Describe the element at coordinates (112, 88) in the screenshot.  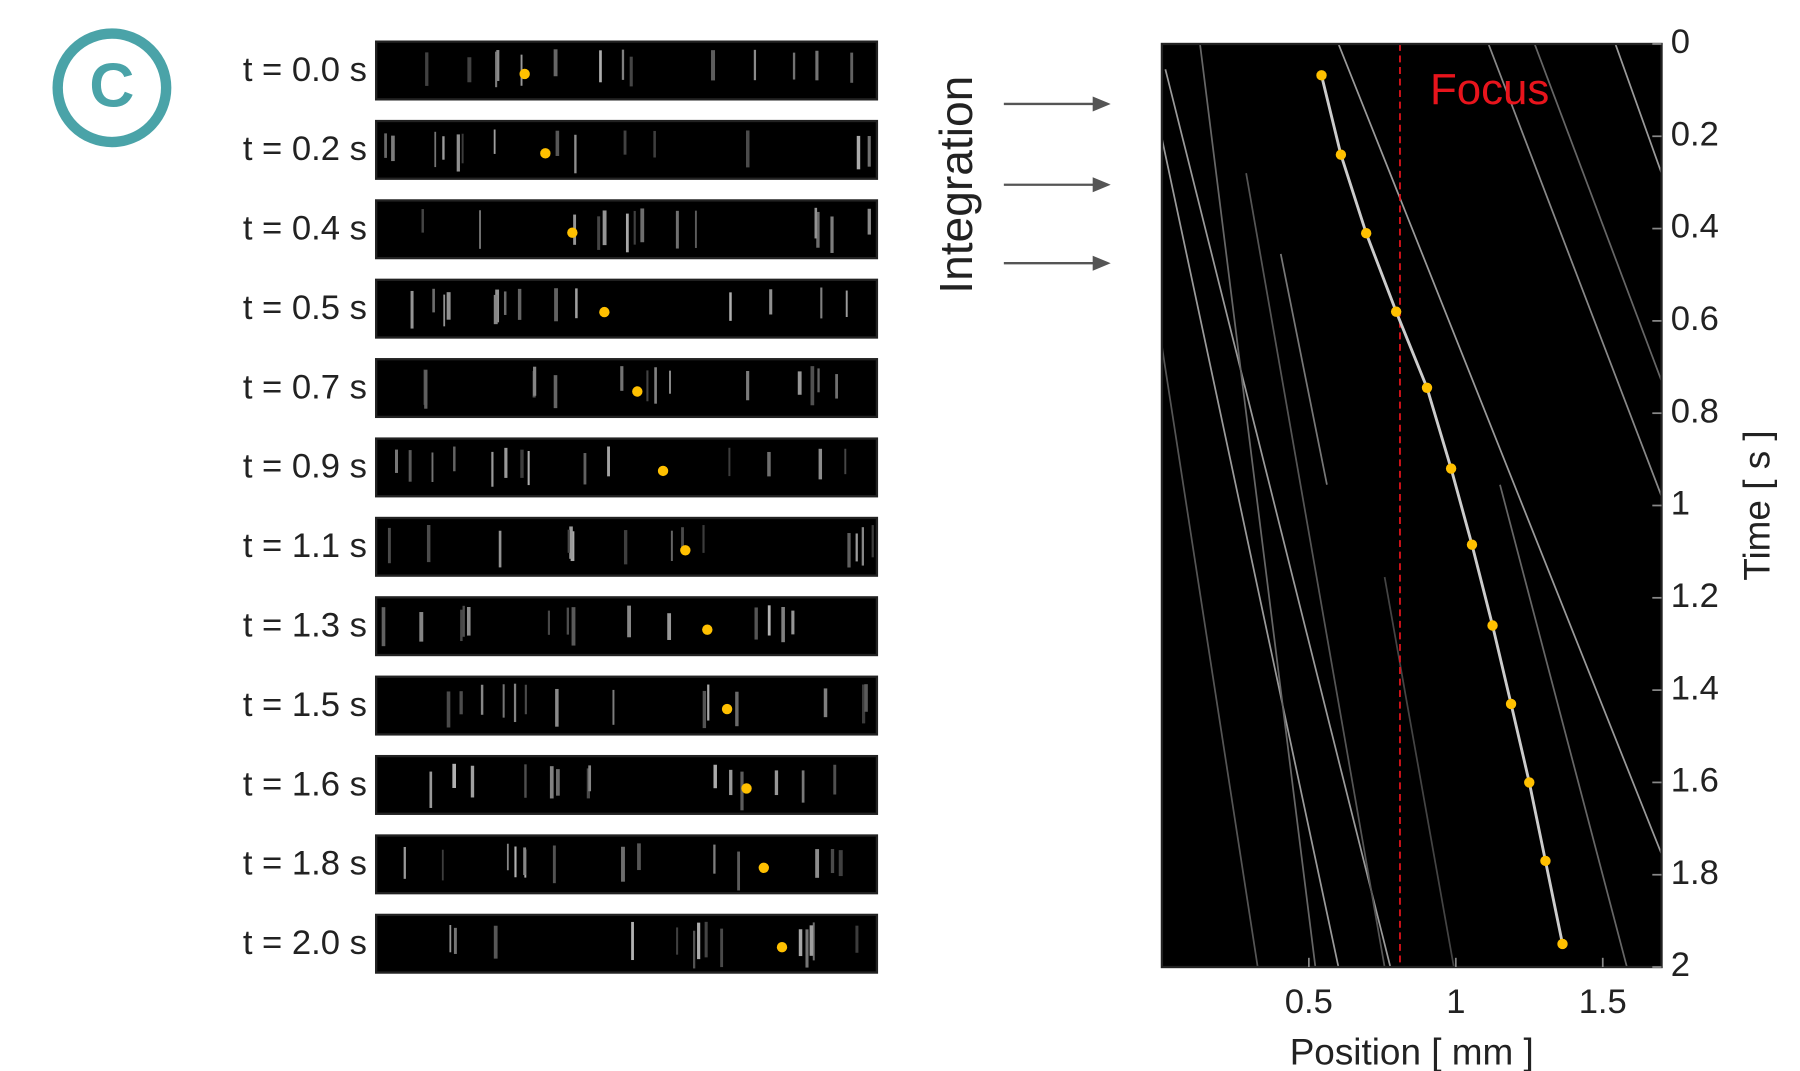
I see `panel-badge` at that location.